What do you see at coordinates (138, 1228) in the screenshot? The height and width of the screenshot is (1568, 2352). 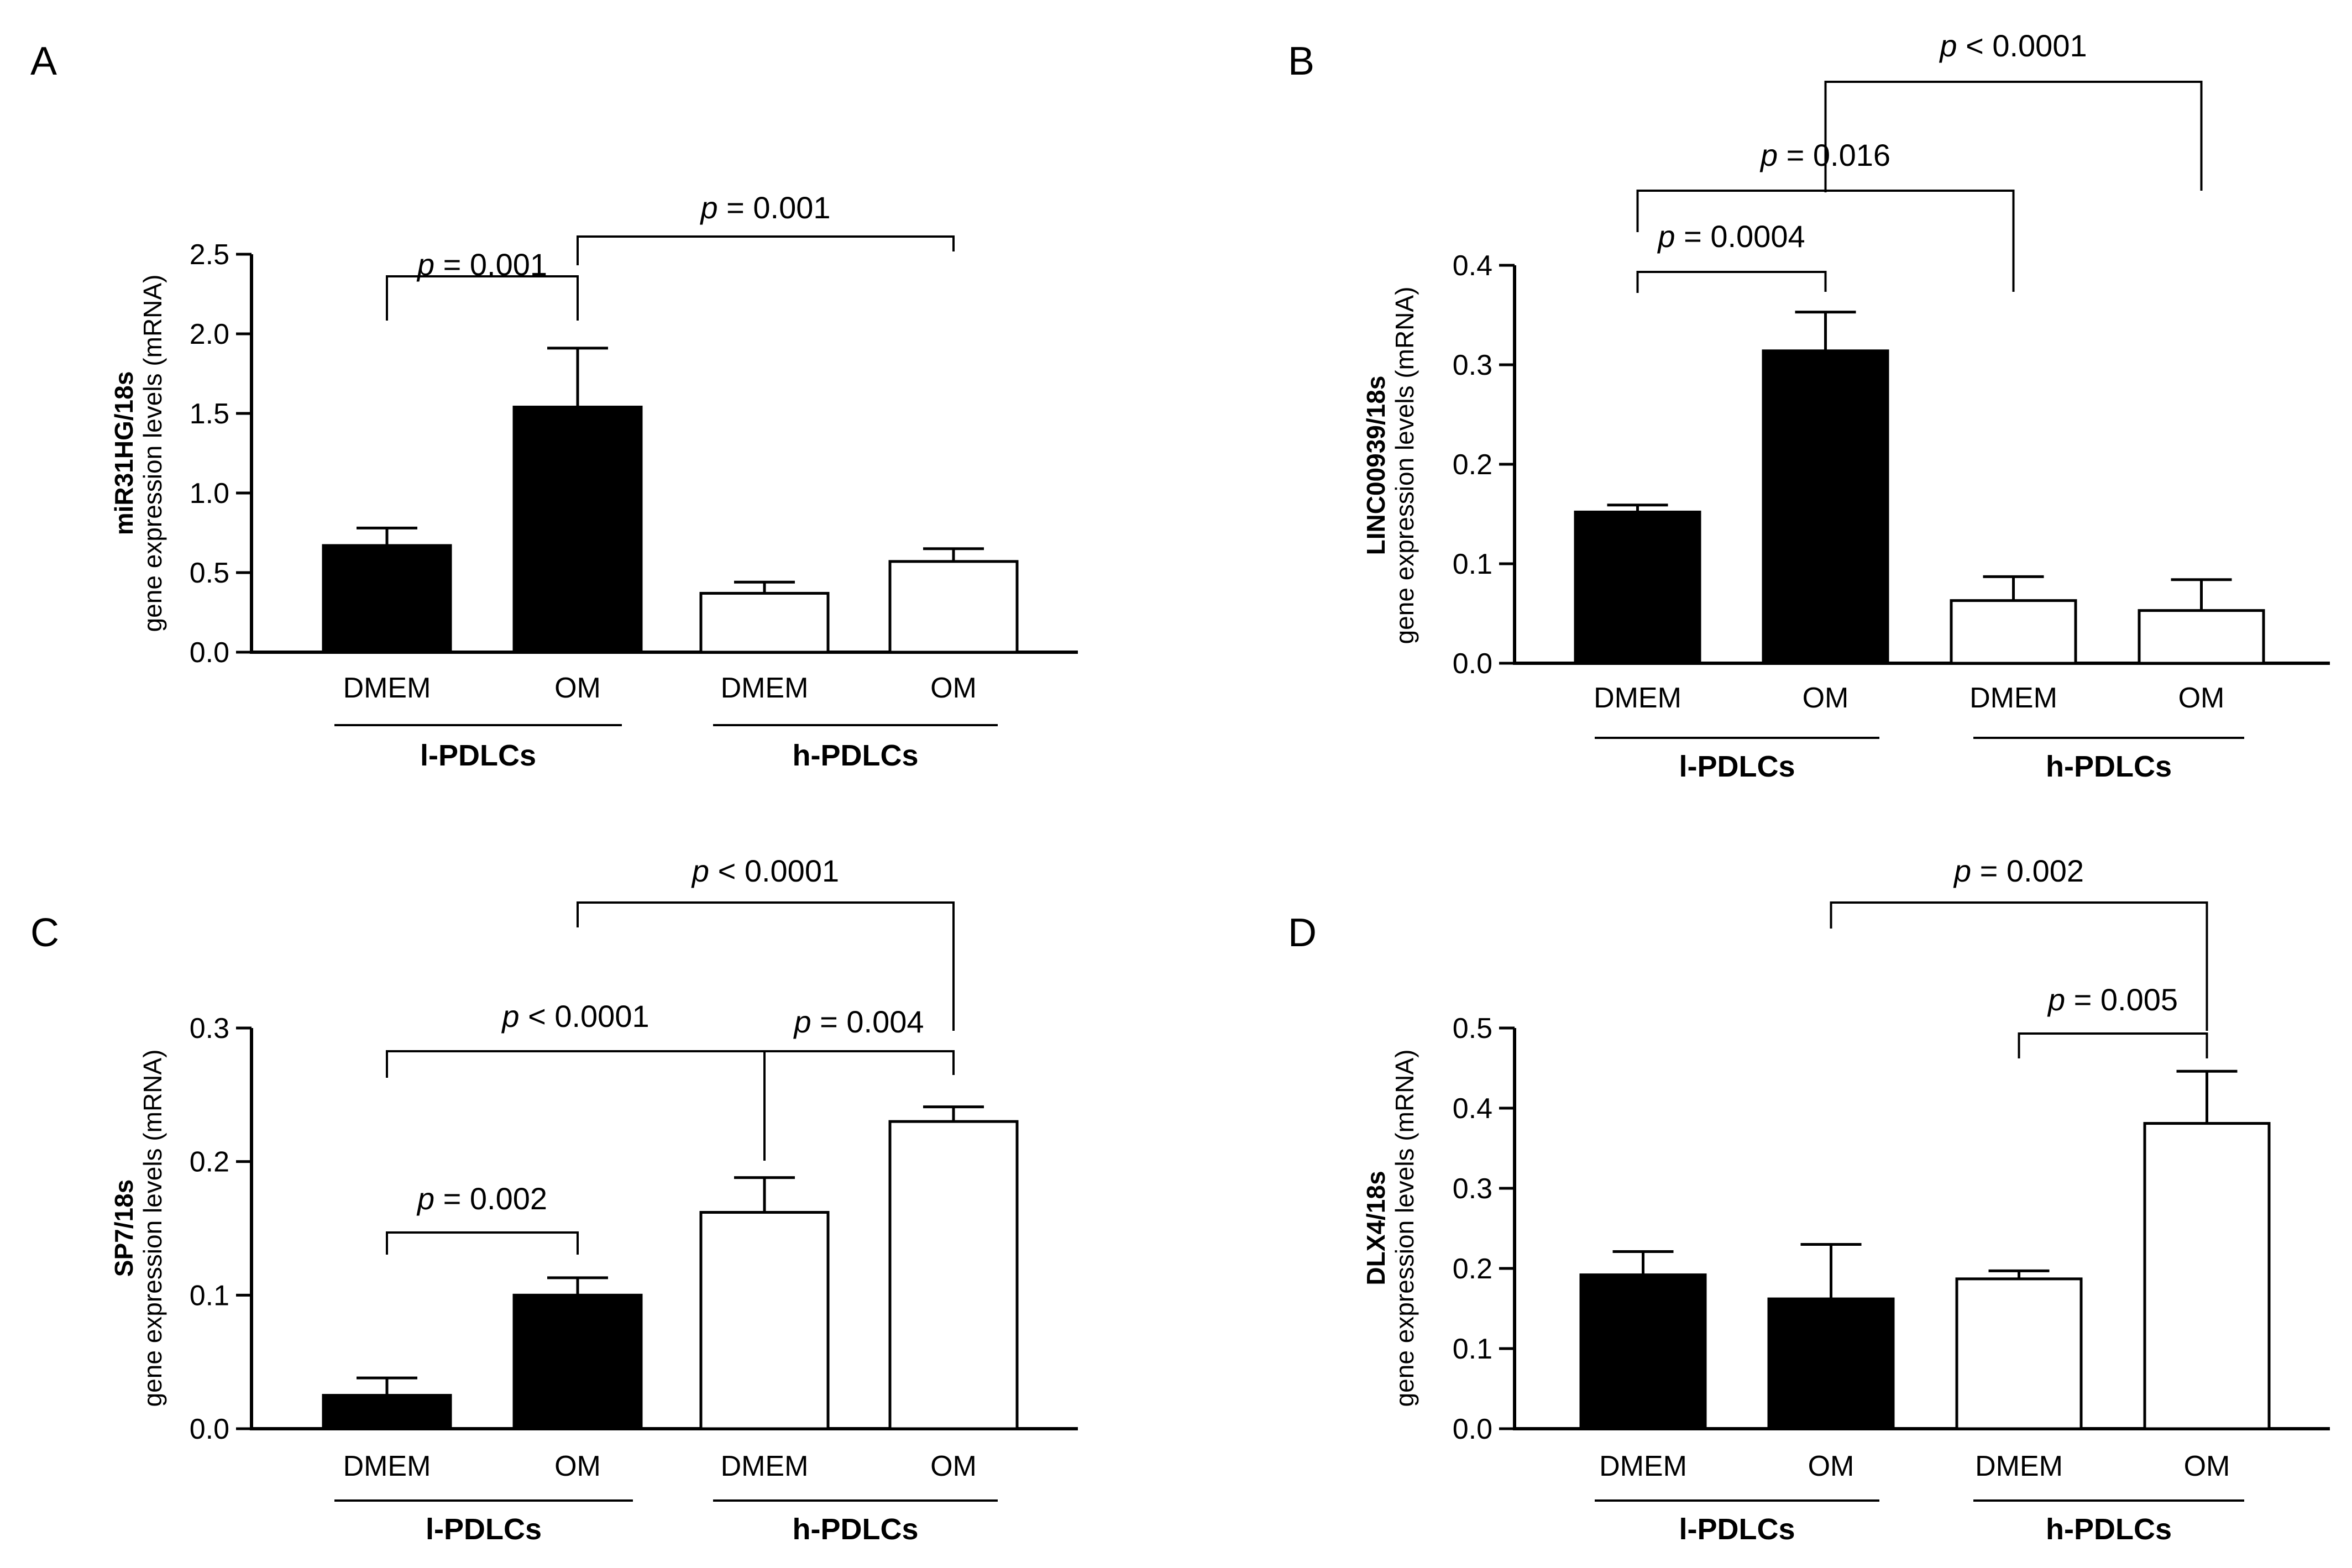 I see `y-axis-label: SP7/18sgene expression levels (mRNA)` at bounding box center [138, 1228].